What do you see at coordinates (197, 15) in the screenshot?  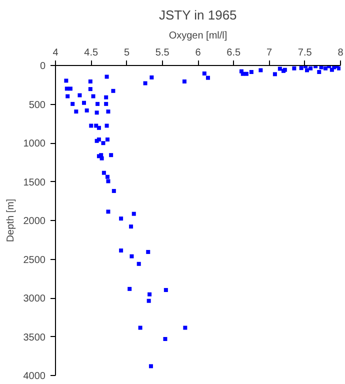 I see `chart-title: JSTY in 1965` at bounding box center [197, 15].